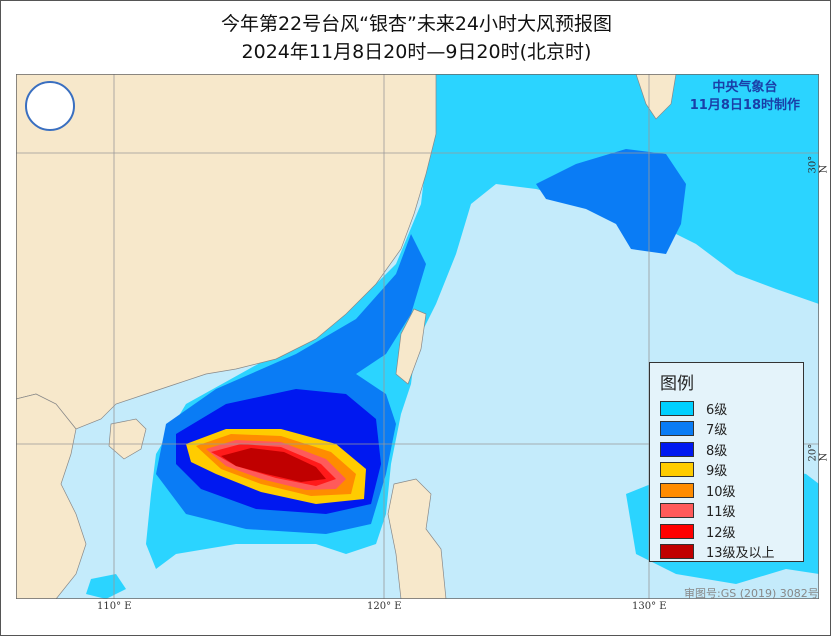  I want to click on lon-label-120: 120° E, so click(384, 606).